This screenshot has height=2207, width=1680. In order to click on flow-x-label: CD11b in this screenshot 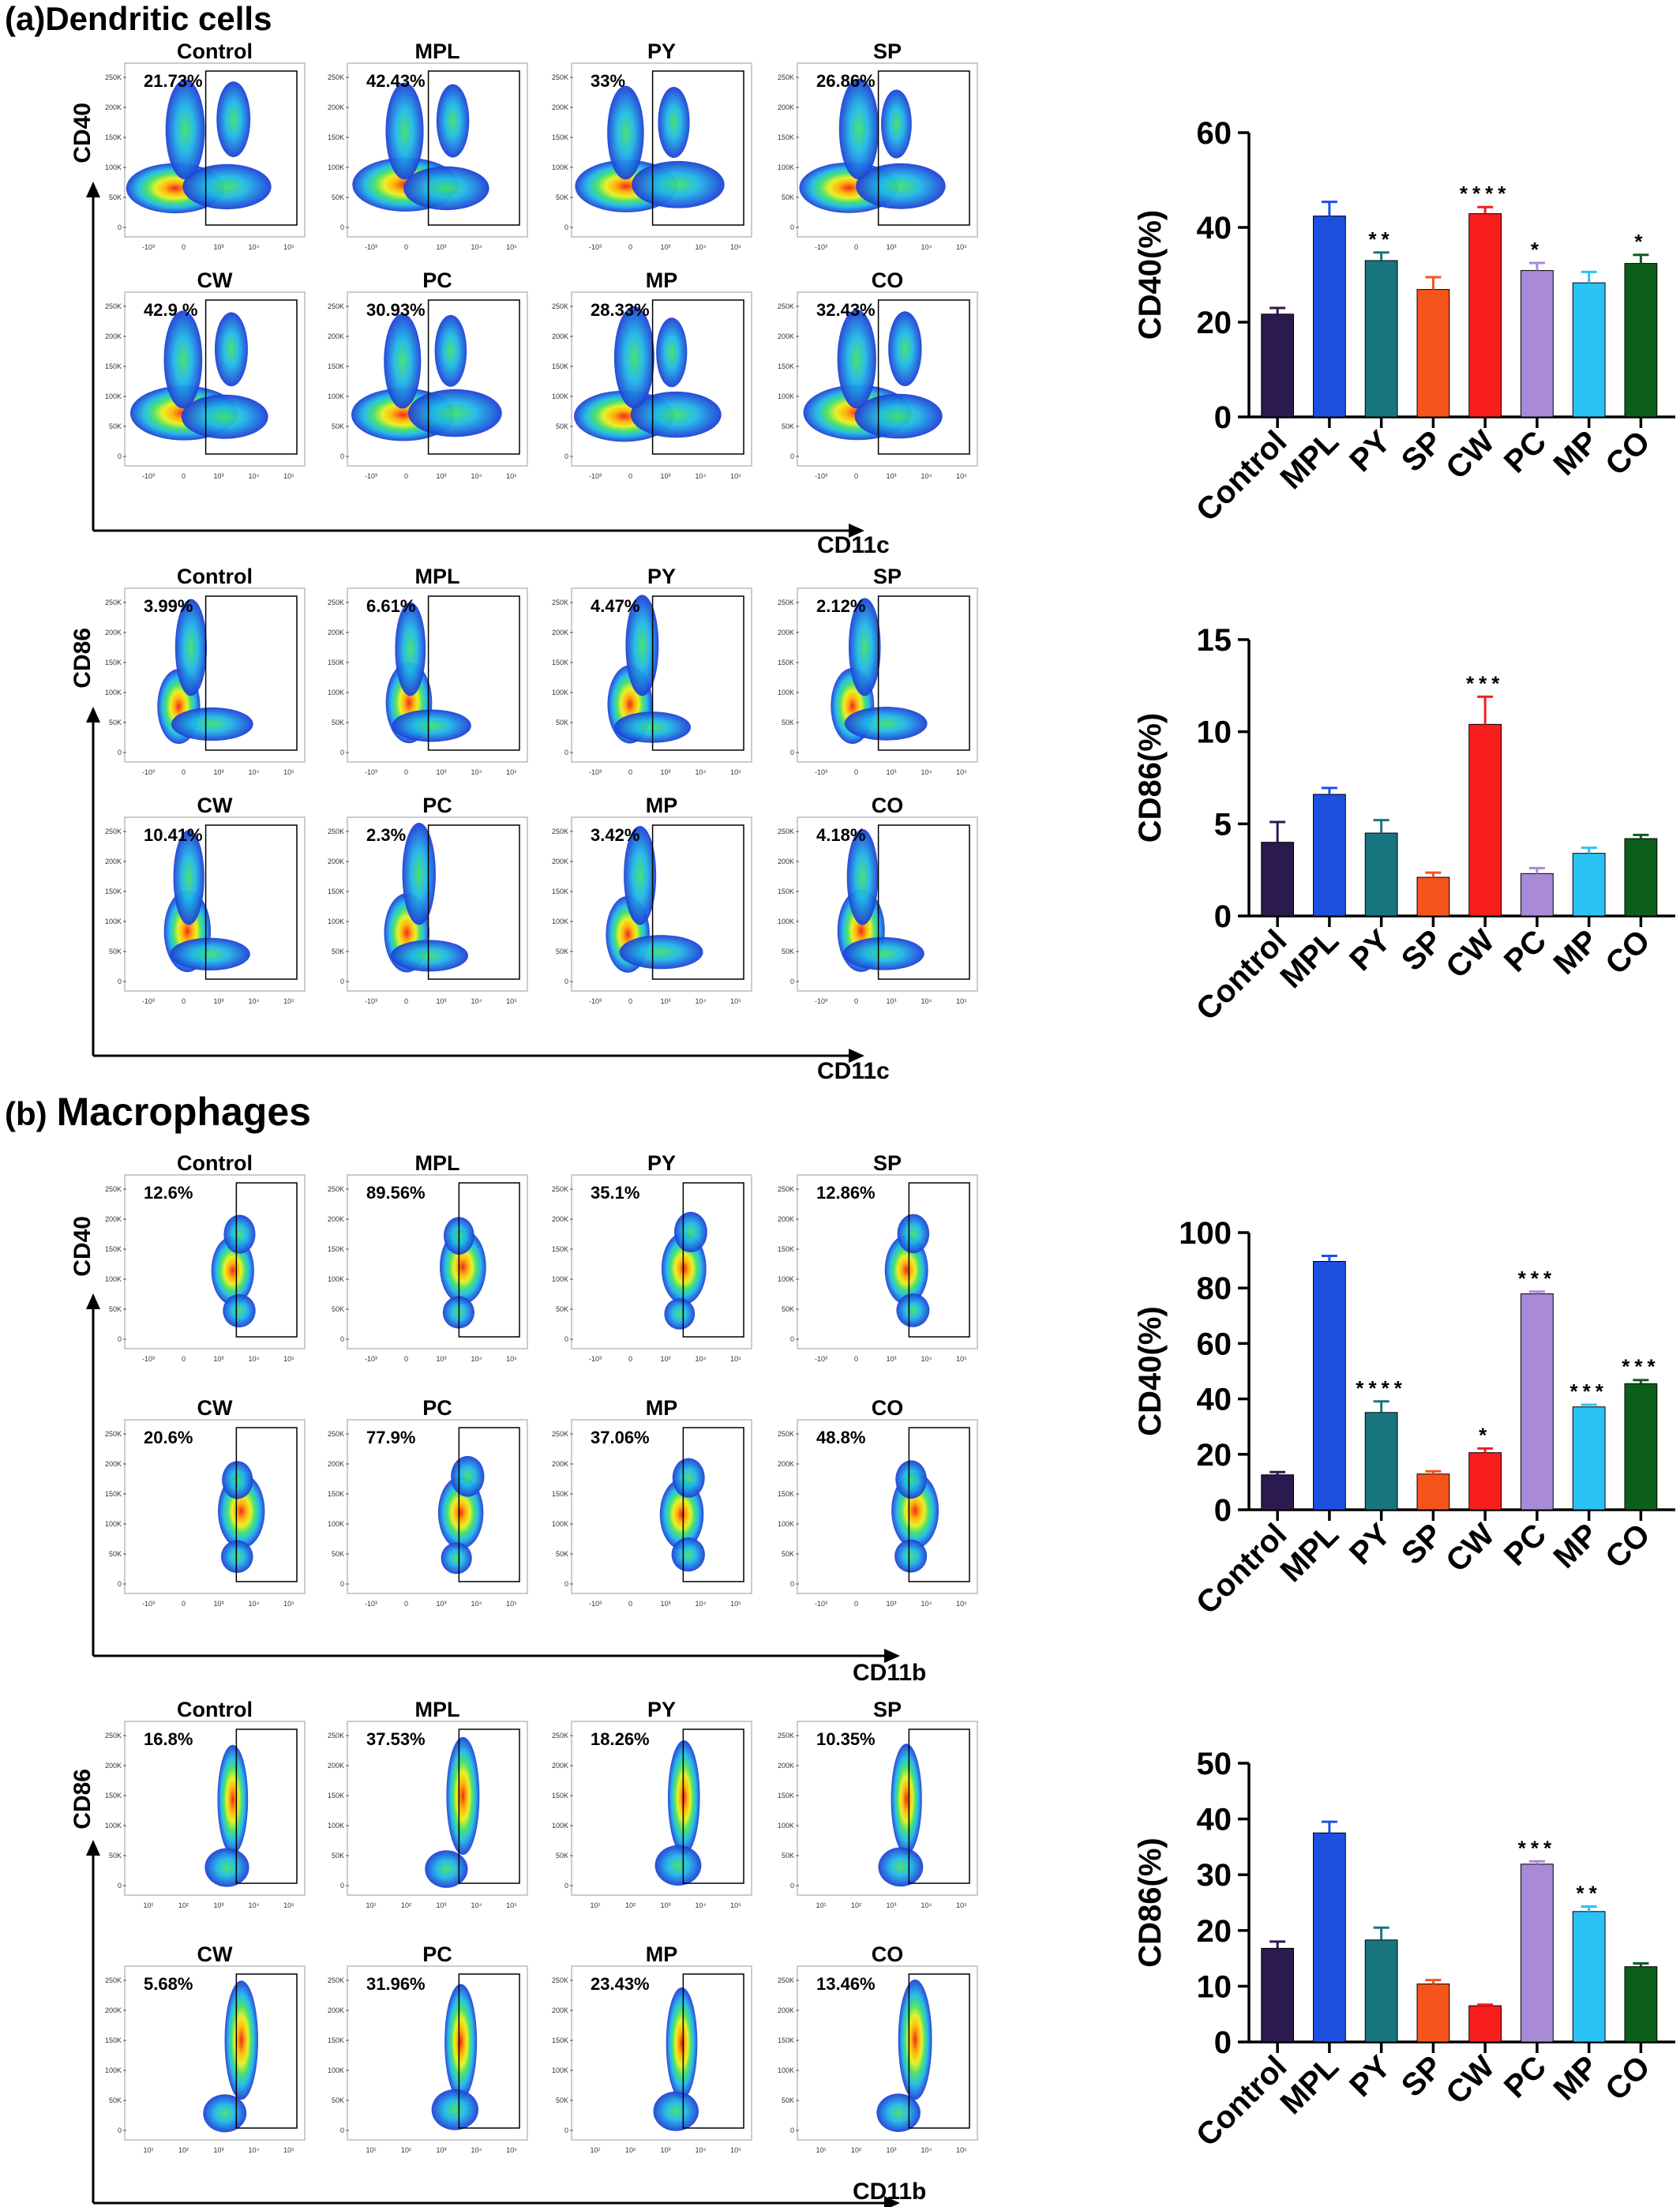, I will do `click(889, 1673)`.